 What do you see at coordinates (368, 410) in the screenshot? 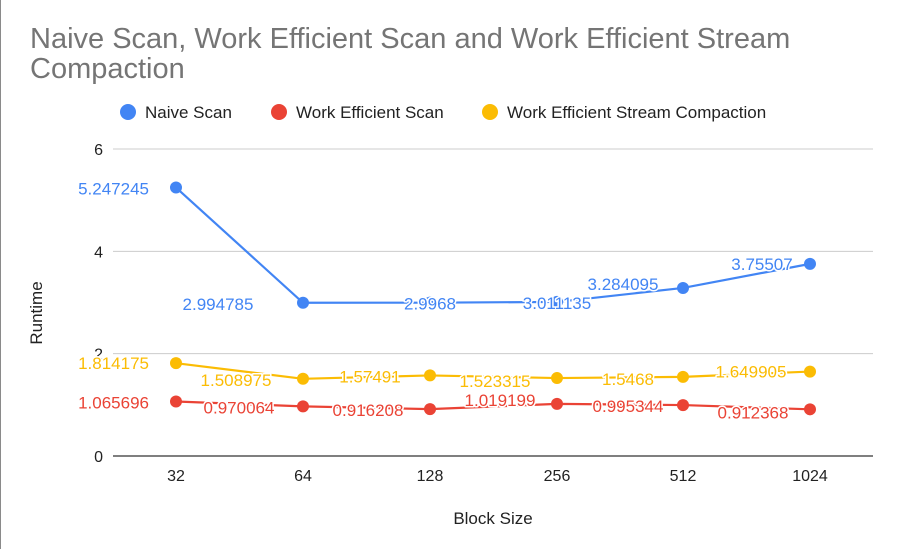
I see `data-label: 0.916208` at bounding box center [368, 410].